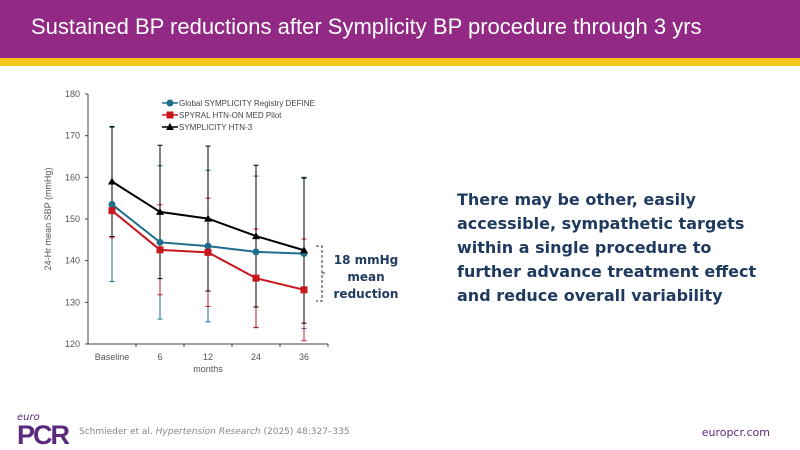 The width and height of the screenshot is (800, 450). I want to click on y-tick-label: 160, so click(72, 177).